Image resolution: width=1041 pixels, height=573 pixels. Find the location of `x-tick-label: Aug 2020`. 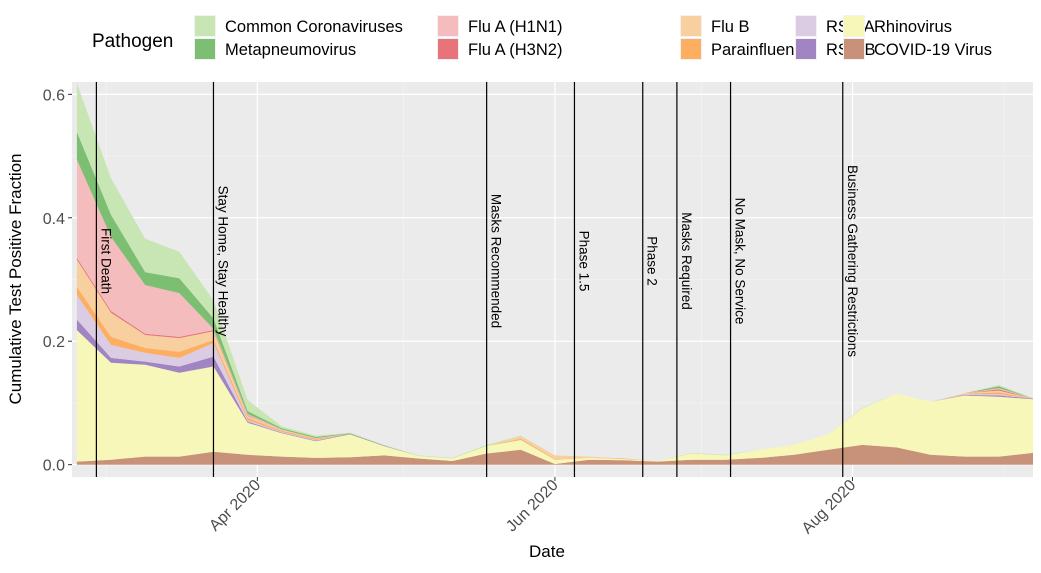

x-tick-label: Aug 2020 is located at coordinates (829, 507).